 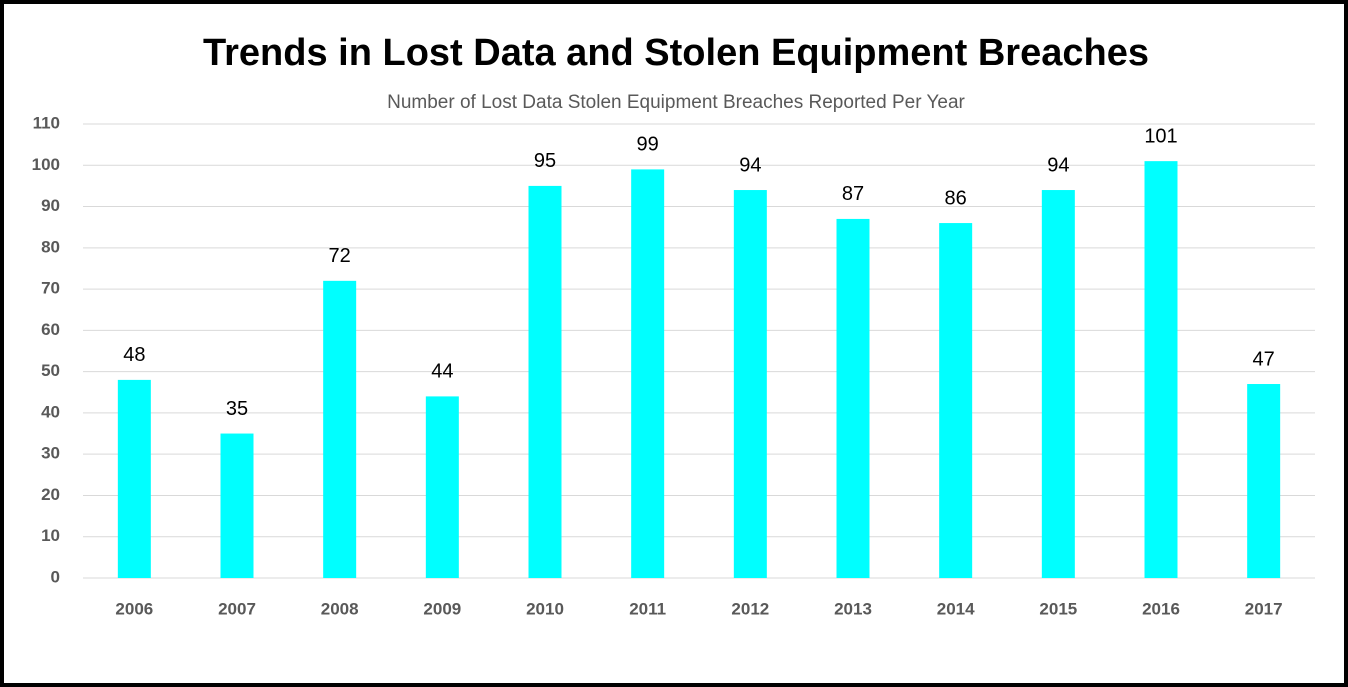 What do you see at coordinates (134, 355) in the screenshot?
I see `value-label: 48` at bounding box center [134, 355].